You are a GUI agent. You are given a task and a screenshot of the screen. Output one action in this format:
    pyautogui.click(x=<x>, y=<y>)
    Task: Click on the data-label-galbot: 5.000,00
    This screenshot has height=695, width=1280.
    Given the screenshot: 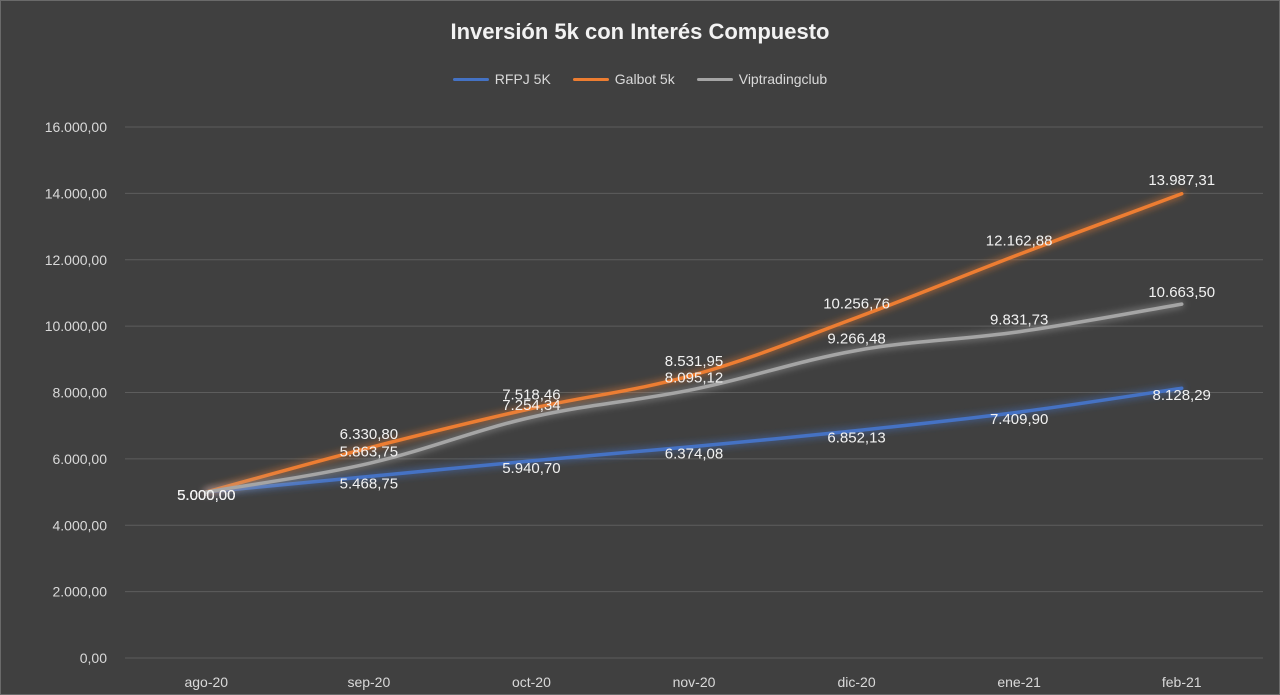 What is the action you would take?
    pyautogui.click(x=206, y=495)
    